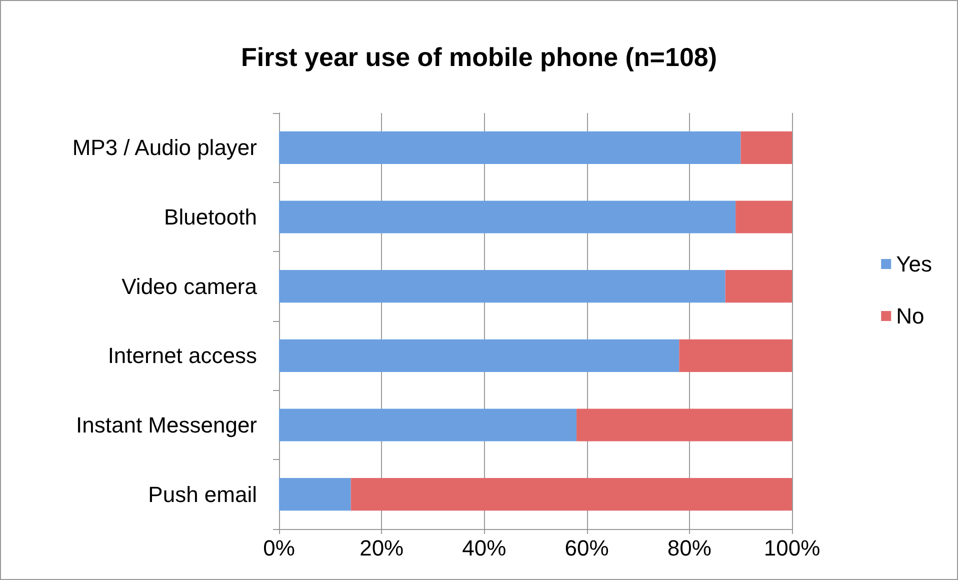  What do you see at coordinates (382, 548) in the screenshot?
I see `x-tick-label: 20%` at bounding box center [382, 548].